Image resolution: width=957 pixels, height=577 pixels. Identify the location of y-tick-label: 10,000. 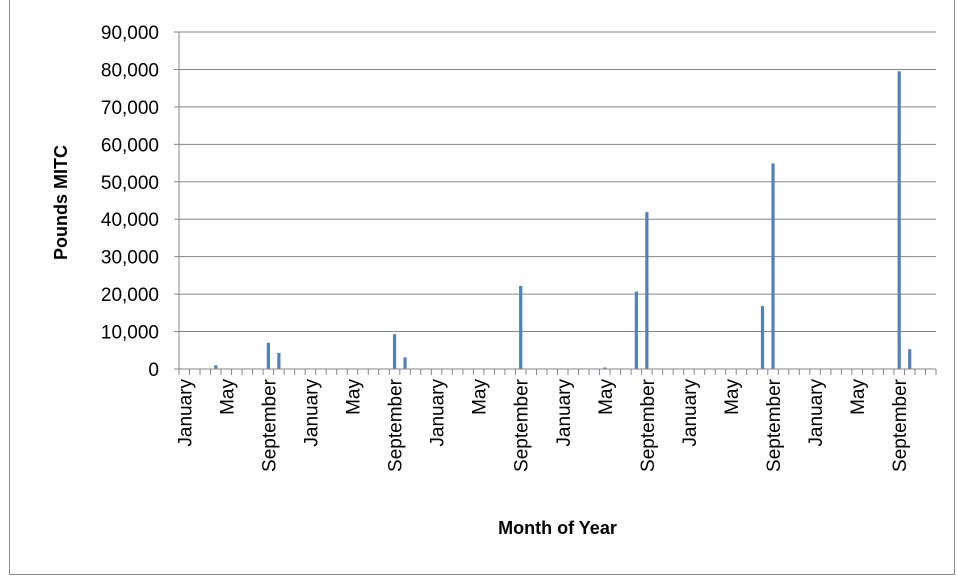
(130, 333).